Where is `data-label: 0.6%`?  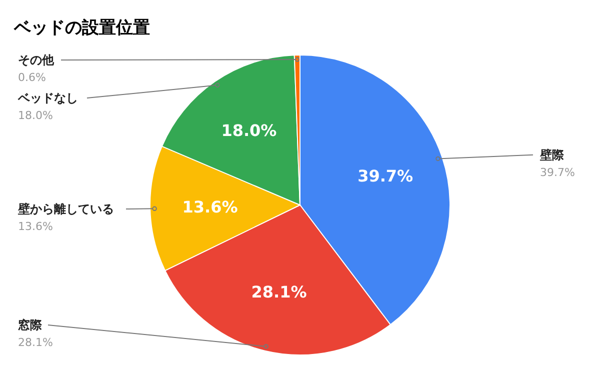
data-label: 0.6% is located at coordinates (32, 77).